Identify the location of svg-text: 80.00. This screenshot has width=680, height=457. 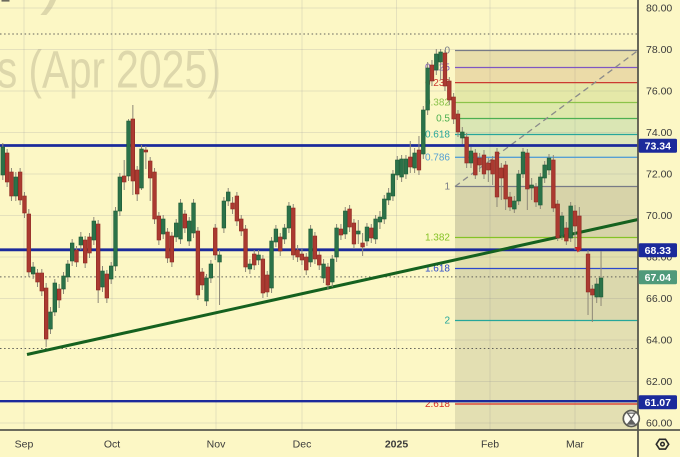
(659, 9).